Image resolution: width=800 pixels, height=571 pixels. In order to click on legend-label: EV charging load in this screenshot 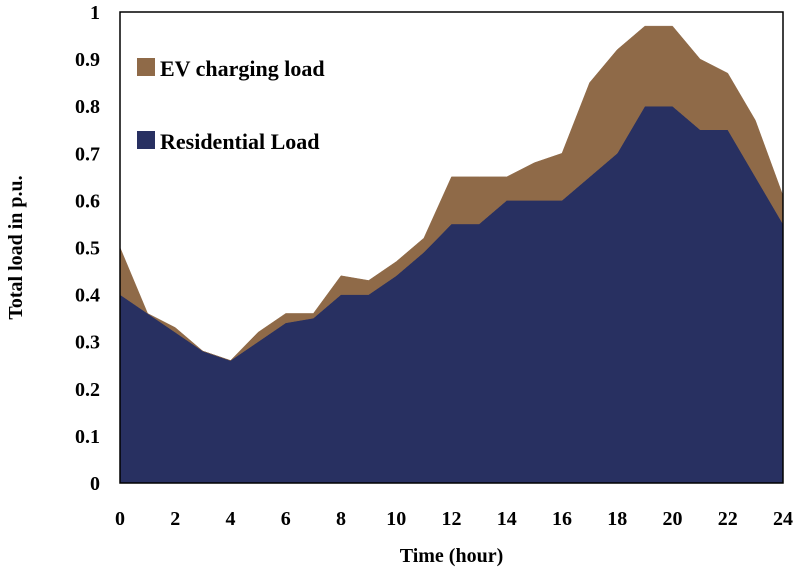, I will do `click(242, 68)`.